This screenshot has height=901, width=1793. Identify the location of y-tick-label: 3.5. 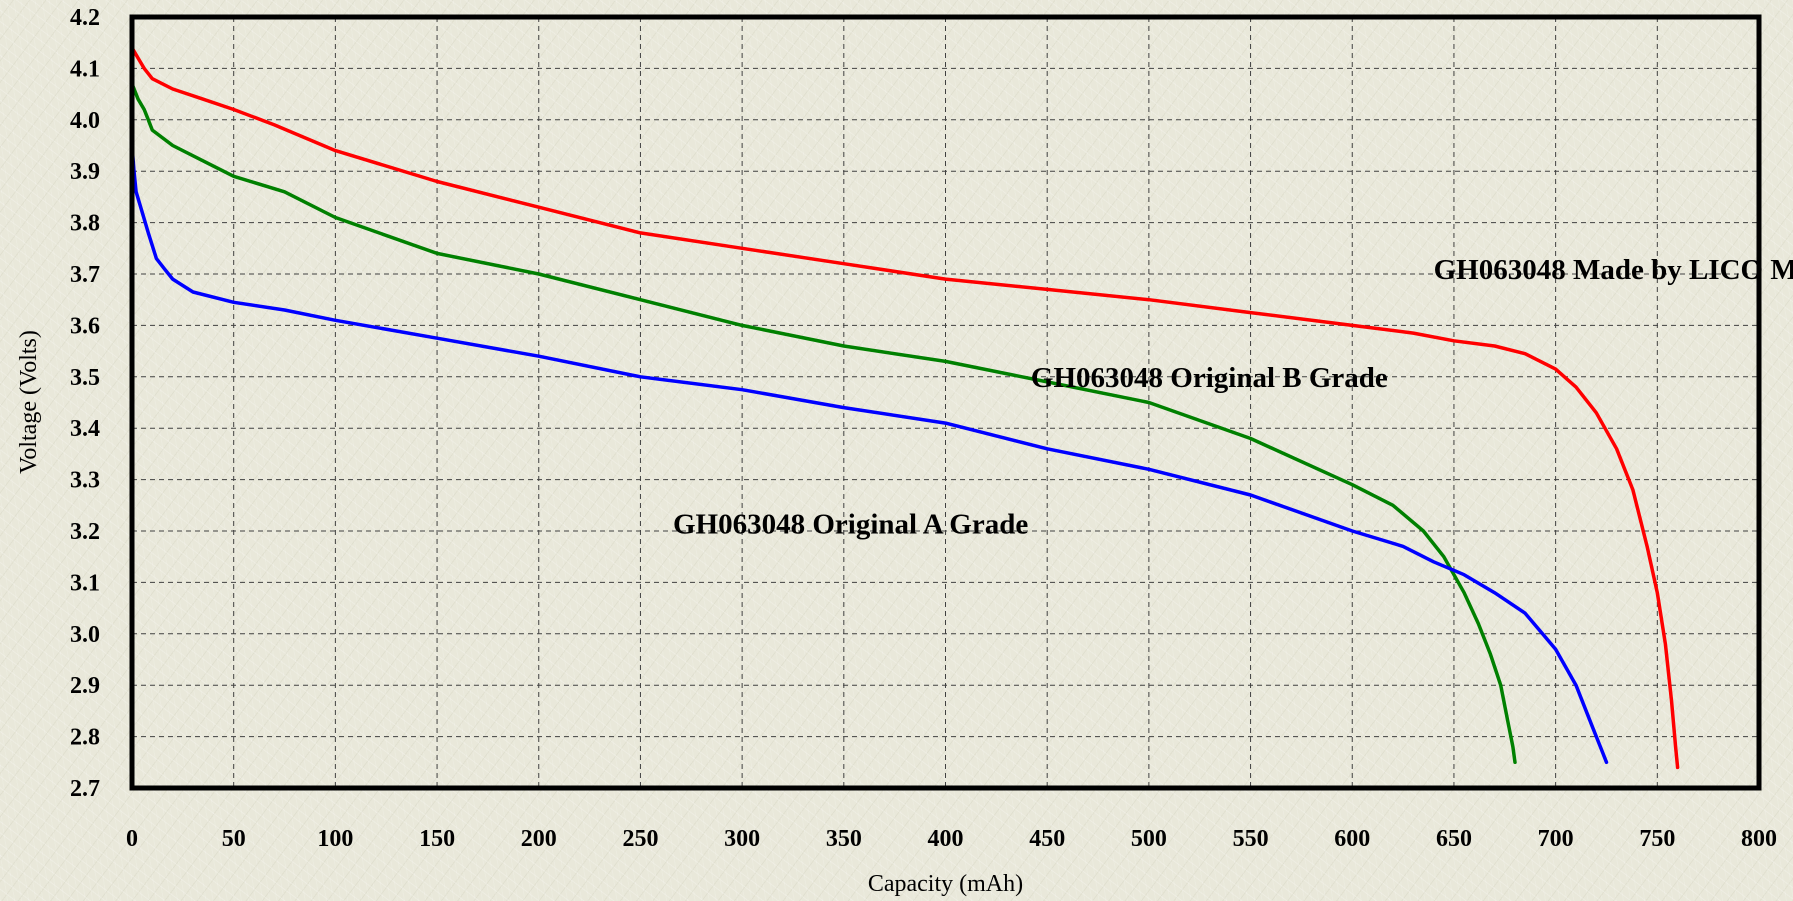
(85, 378).